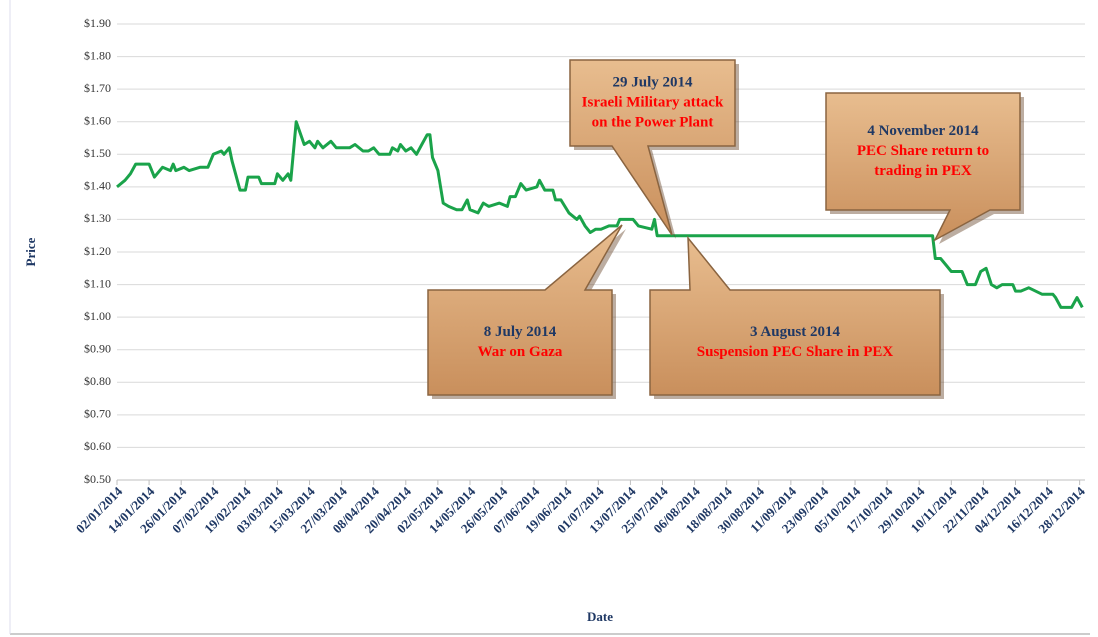 This screenshot has height=637, width=1098. What do you see at coordinates (97, 218) in the screenshot?
I see `y-tick-label: $1.30` at bounding box center [97, 218].